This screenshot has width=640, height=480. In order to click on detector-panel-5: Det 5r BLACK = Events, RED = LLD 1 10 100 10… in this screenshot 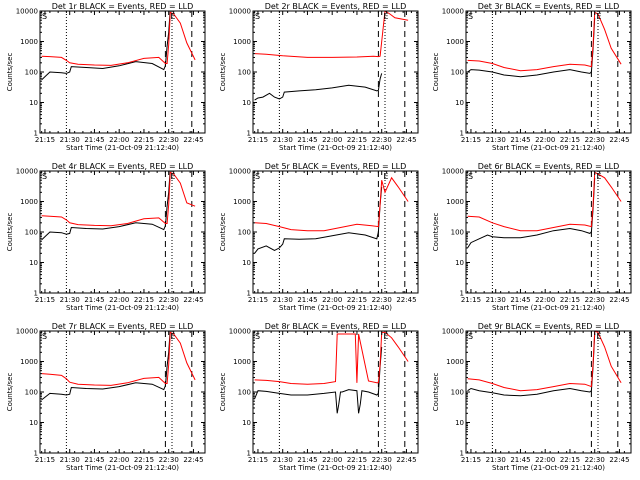, I will do `click(319, 240)`.